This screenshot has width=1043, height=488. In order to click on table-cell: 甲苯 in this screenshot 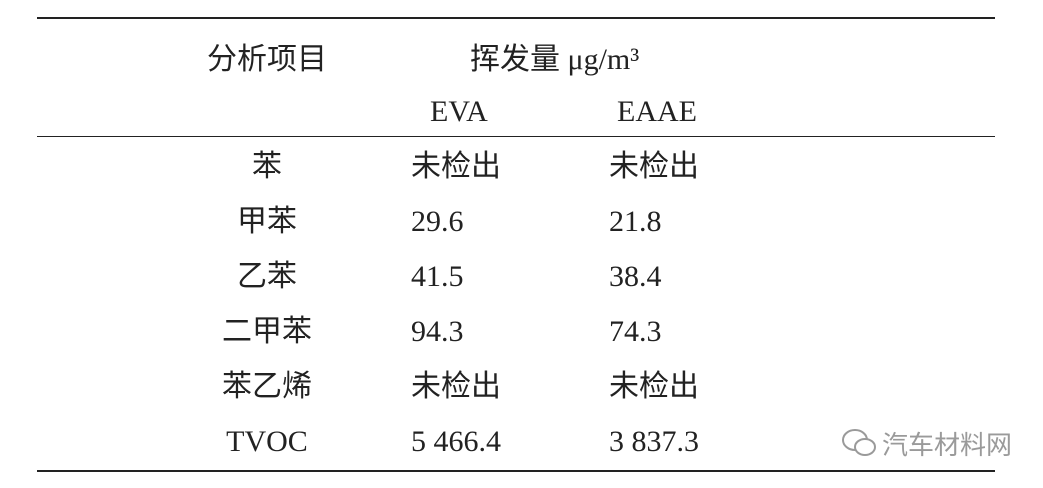, I will do `click(267, 221)`.